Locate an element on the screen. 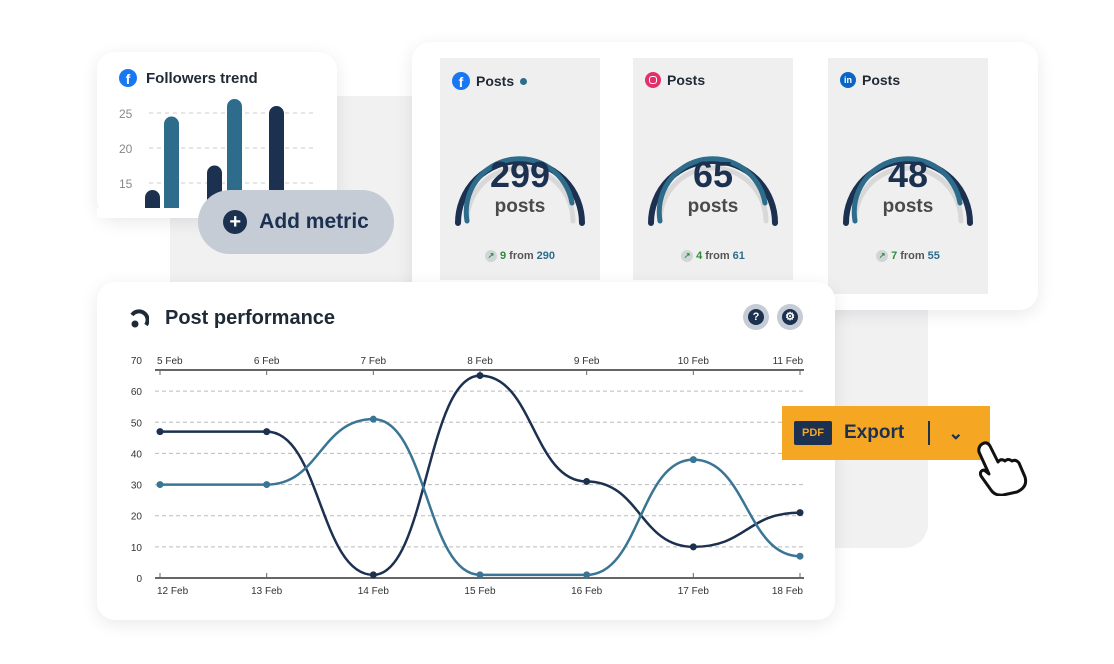 This screenshot has height=664, width=1114. export-button: PDF Export ⌄ is located at coordinates (886, 433).